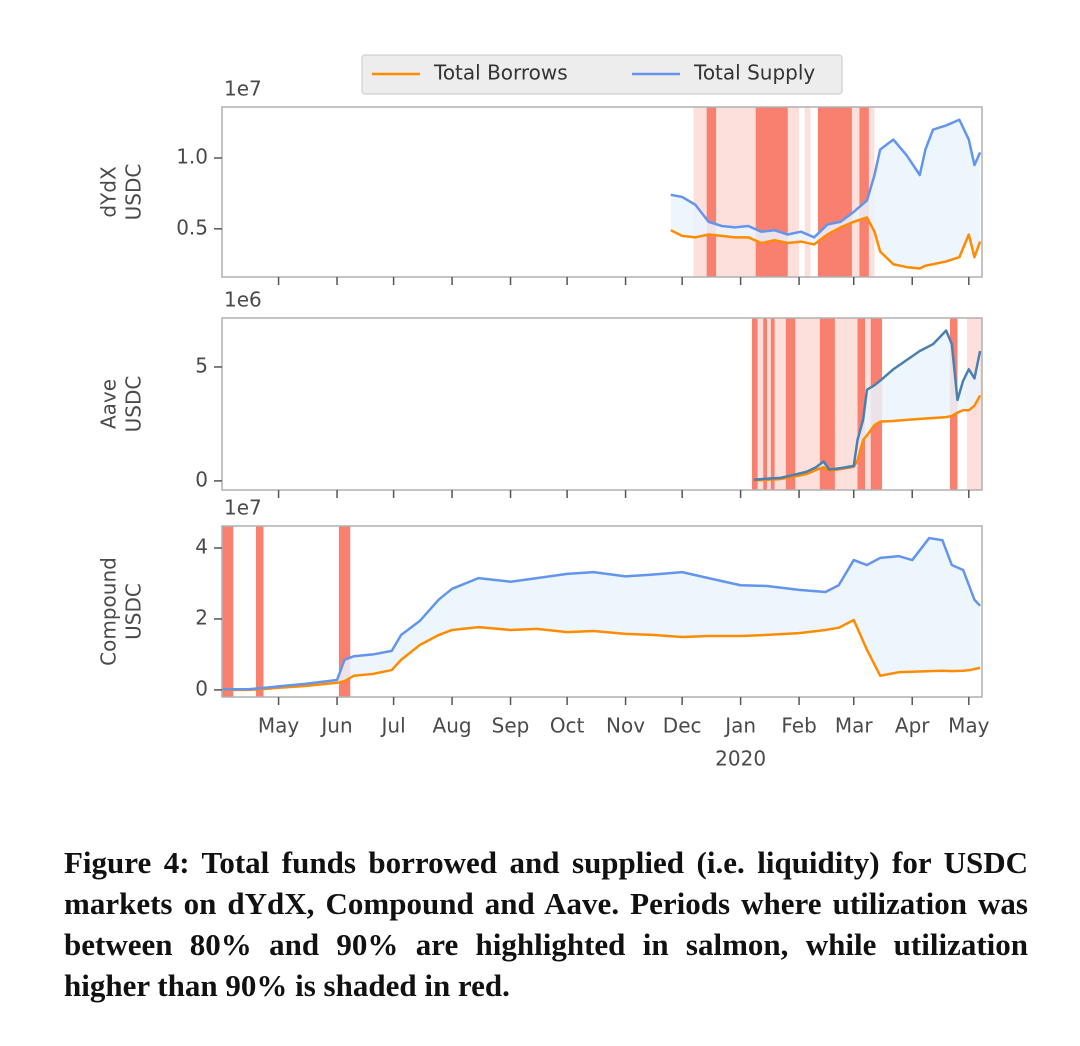 The height and width of the screenshot is (1046, 1080). Describe the element at coordinates (335, 726) in the screenshot. I see `x-tick-label: Jun` at that location.